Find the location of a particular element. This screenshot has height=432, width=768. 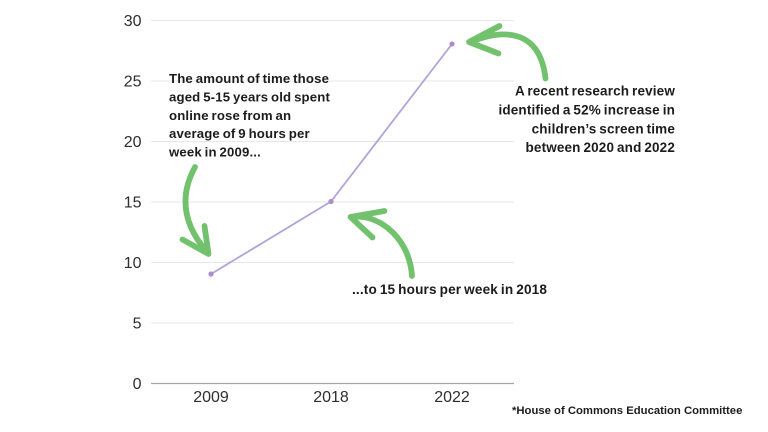

svg-text:...to 15 hours per week in 201: ...to 15 hours per week in 2018 is located at coordinates (449, 289).